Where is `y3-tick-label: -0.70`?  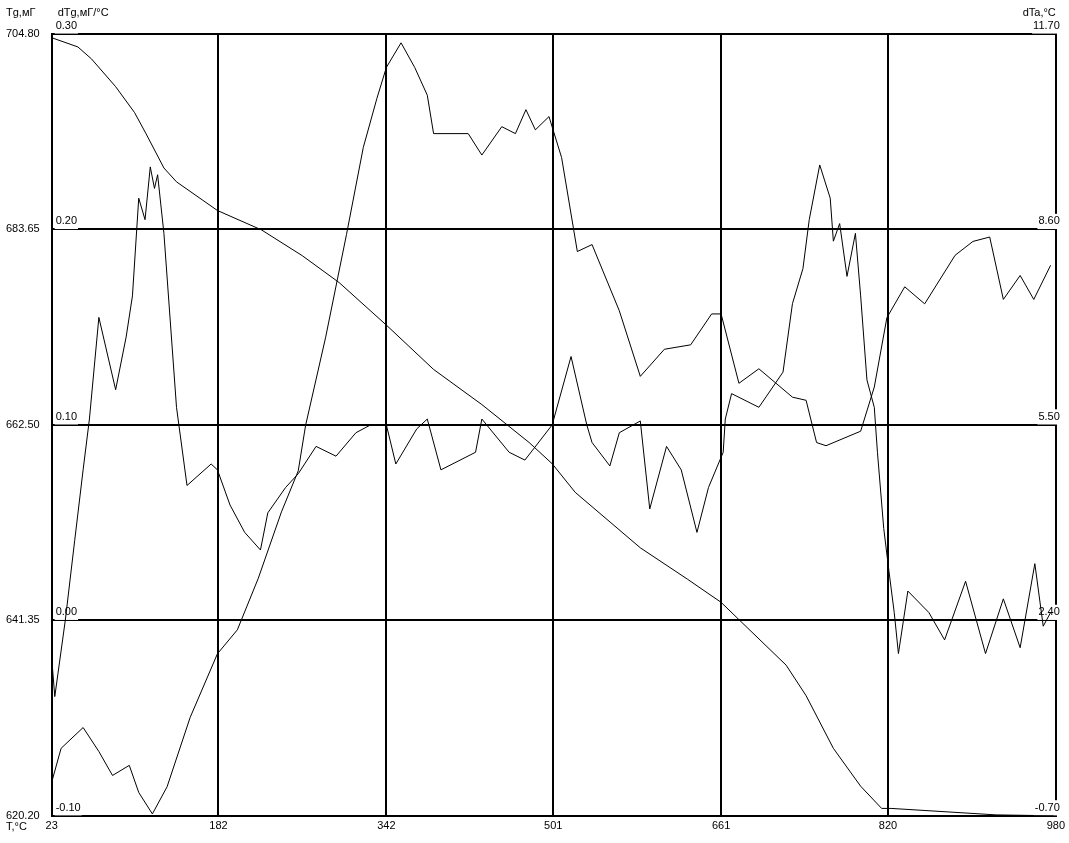
y3-tick-label: -0.70 is located at coordinates (1047, 806).